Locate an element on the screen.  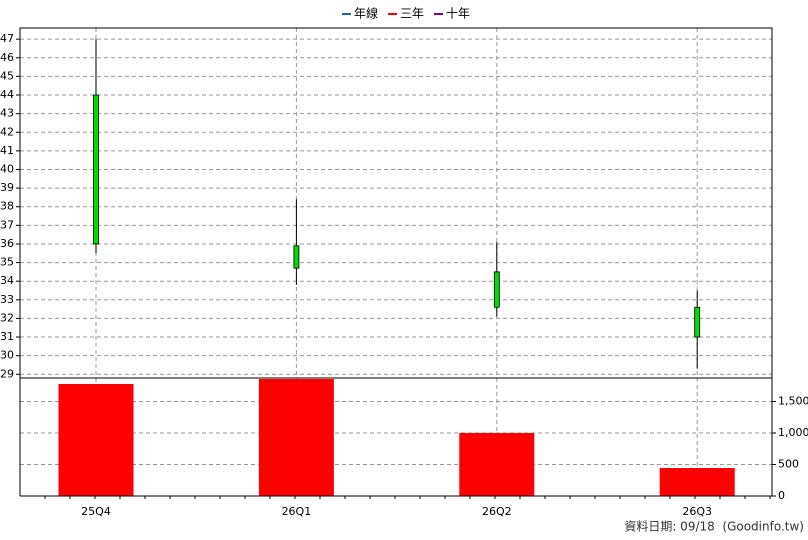
y2-tick-label: 1,500 is located at coordinates (793, 400).